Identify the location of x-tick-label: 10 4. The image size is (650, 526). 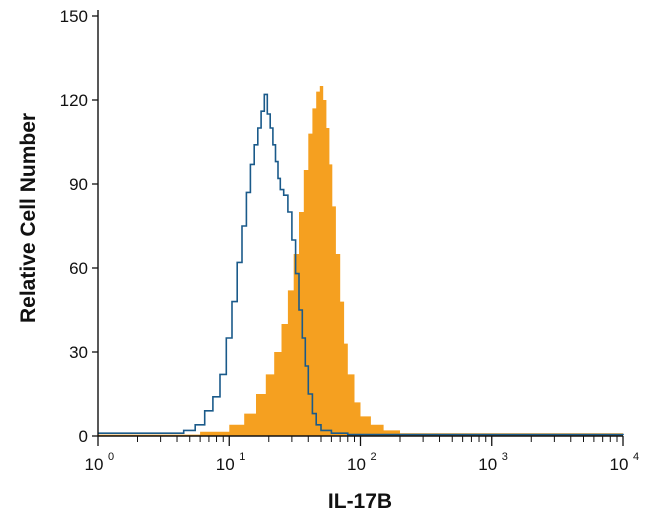
(625, 462).